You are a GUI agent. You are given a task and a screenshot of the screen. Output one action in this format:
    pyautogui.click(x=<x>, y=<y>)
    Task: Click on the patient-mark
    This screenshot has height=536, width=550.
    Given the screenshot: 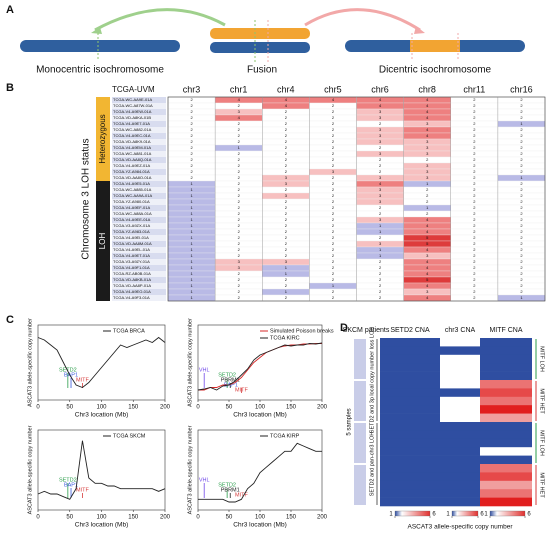 What is the action you would take?
    pyautogui.click(x=360, y=485)
    